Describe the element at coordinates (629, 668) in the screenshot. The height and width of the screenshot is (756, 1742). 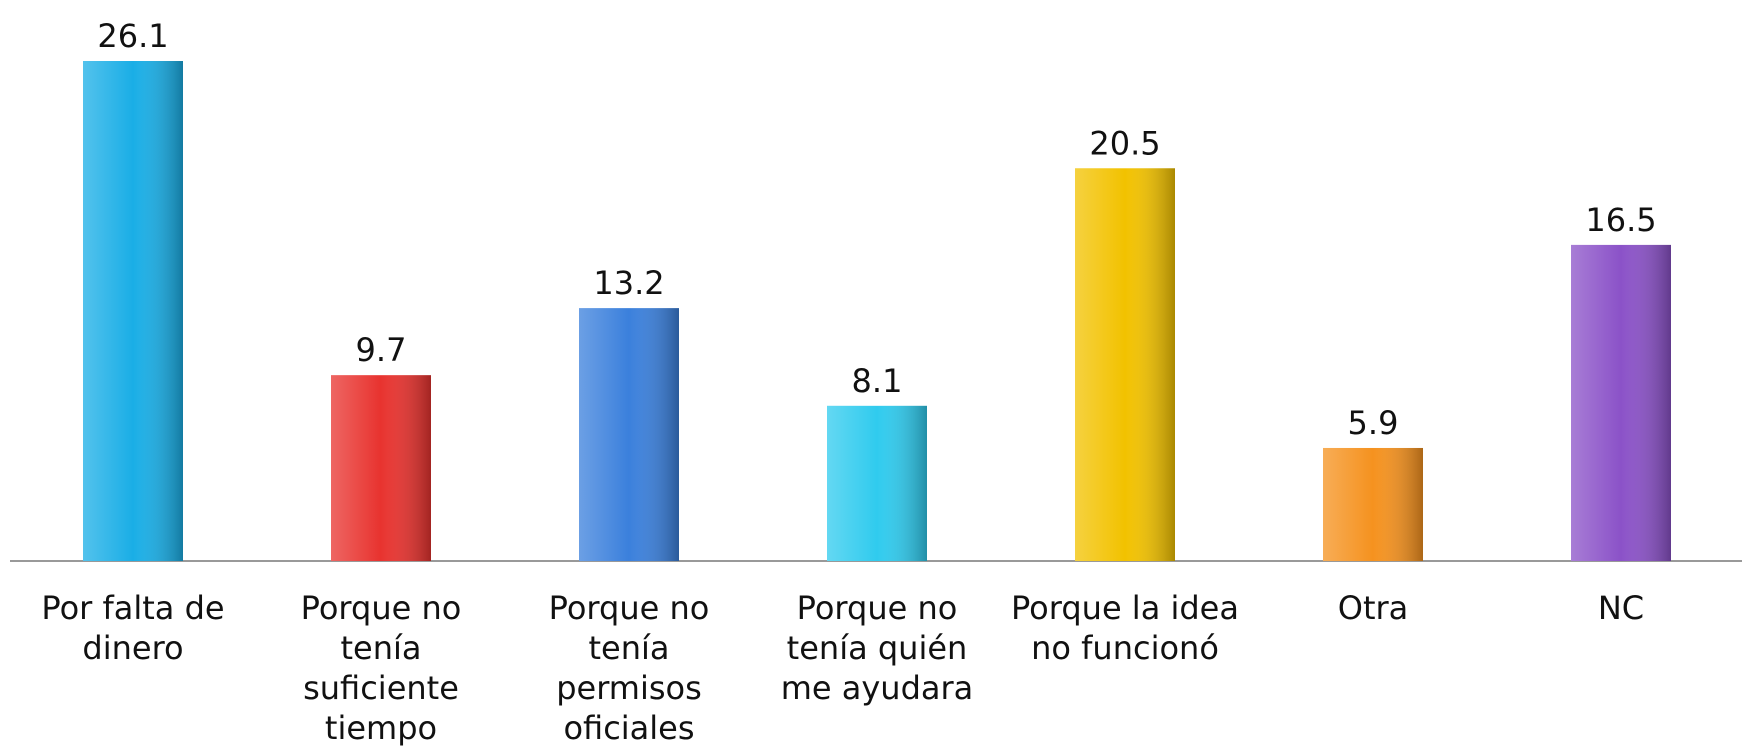
I see `x-tick-label: Porque no tenía permisos oficiales` at that location.